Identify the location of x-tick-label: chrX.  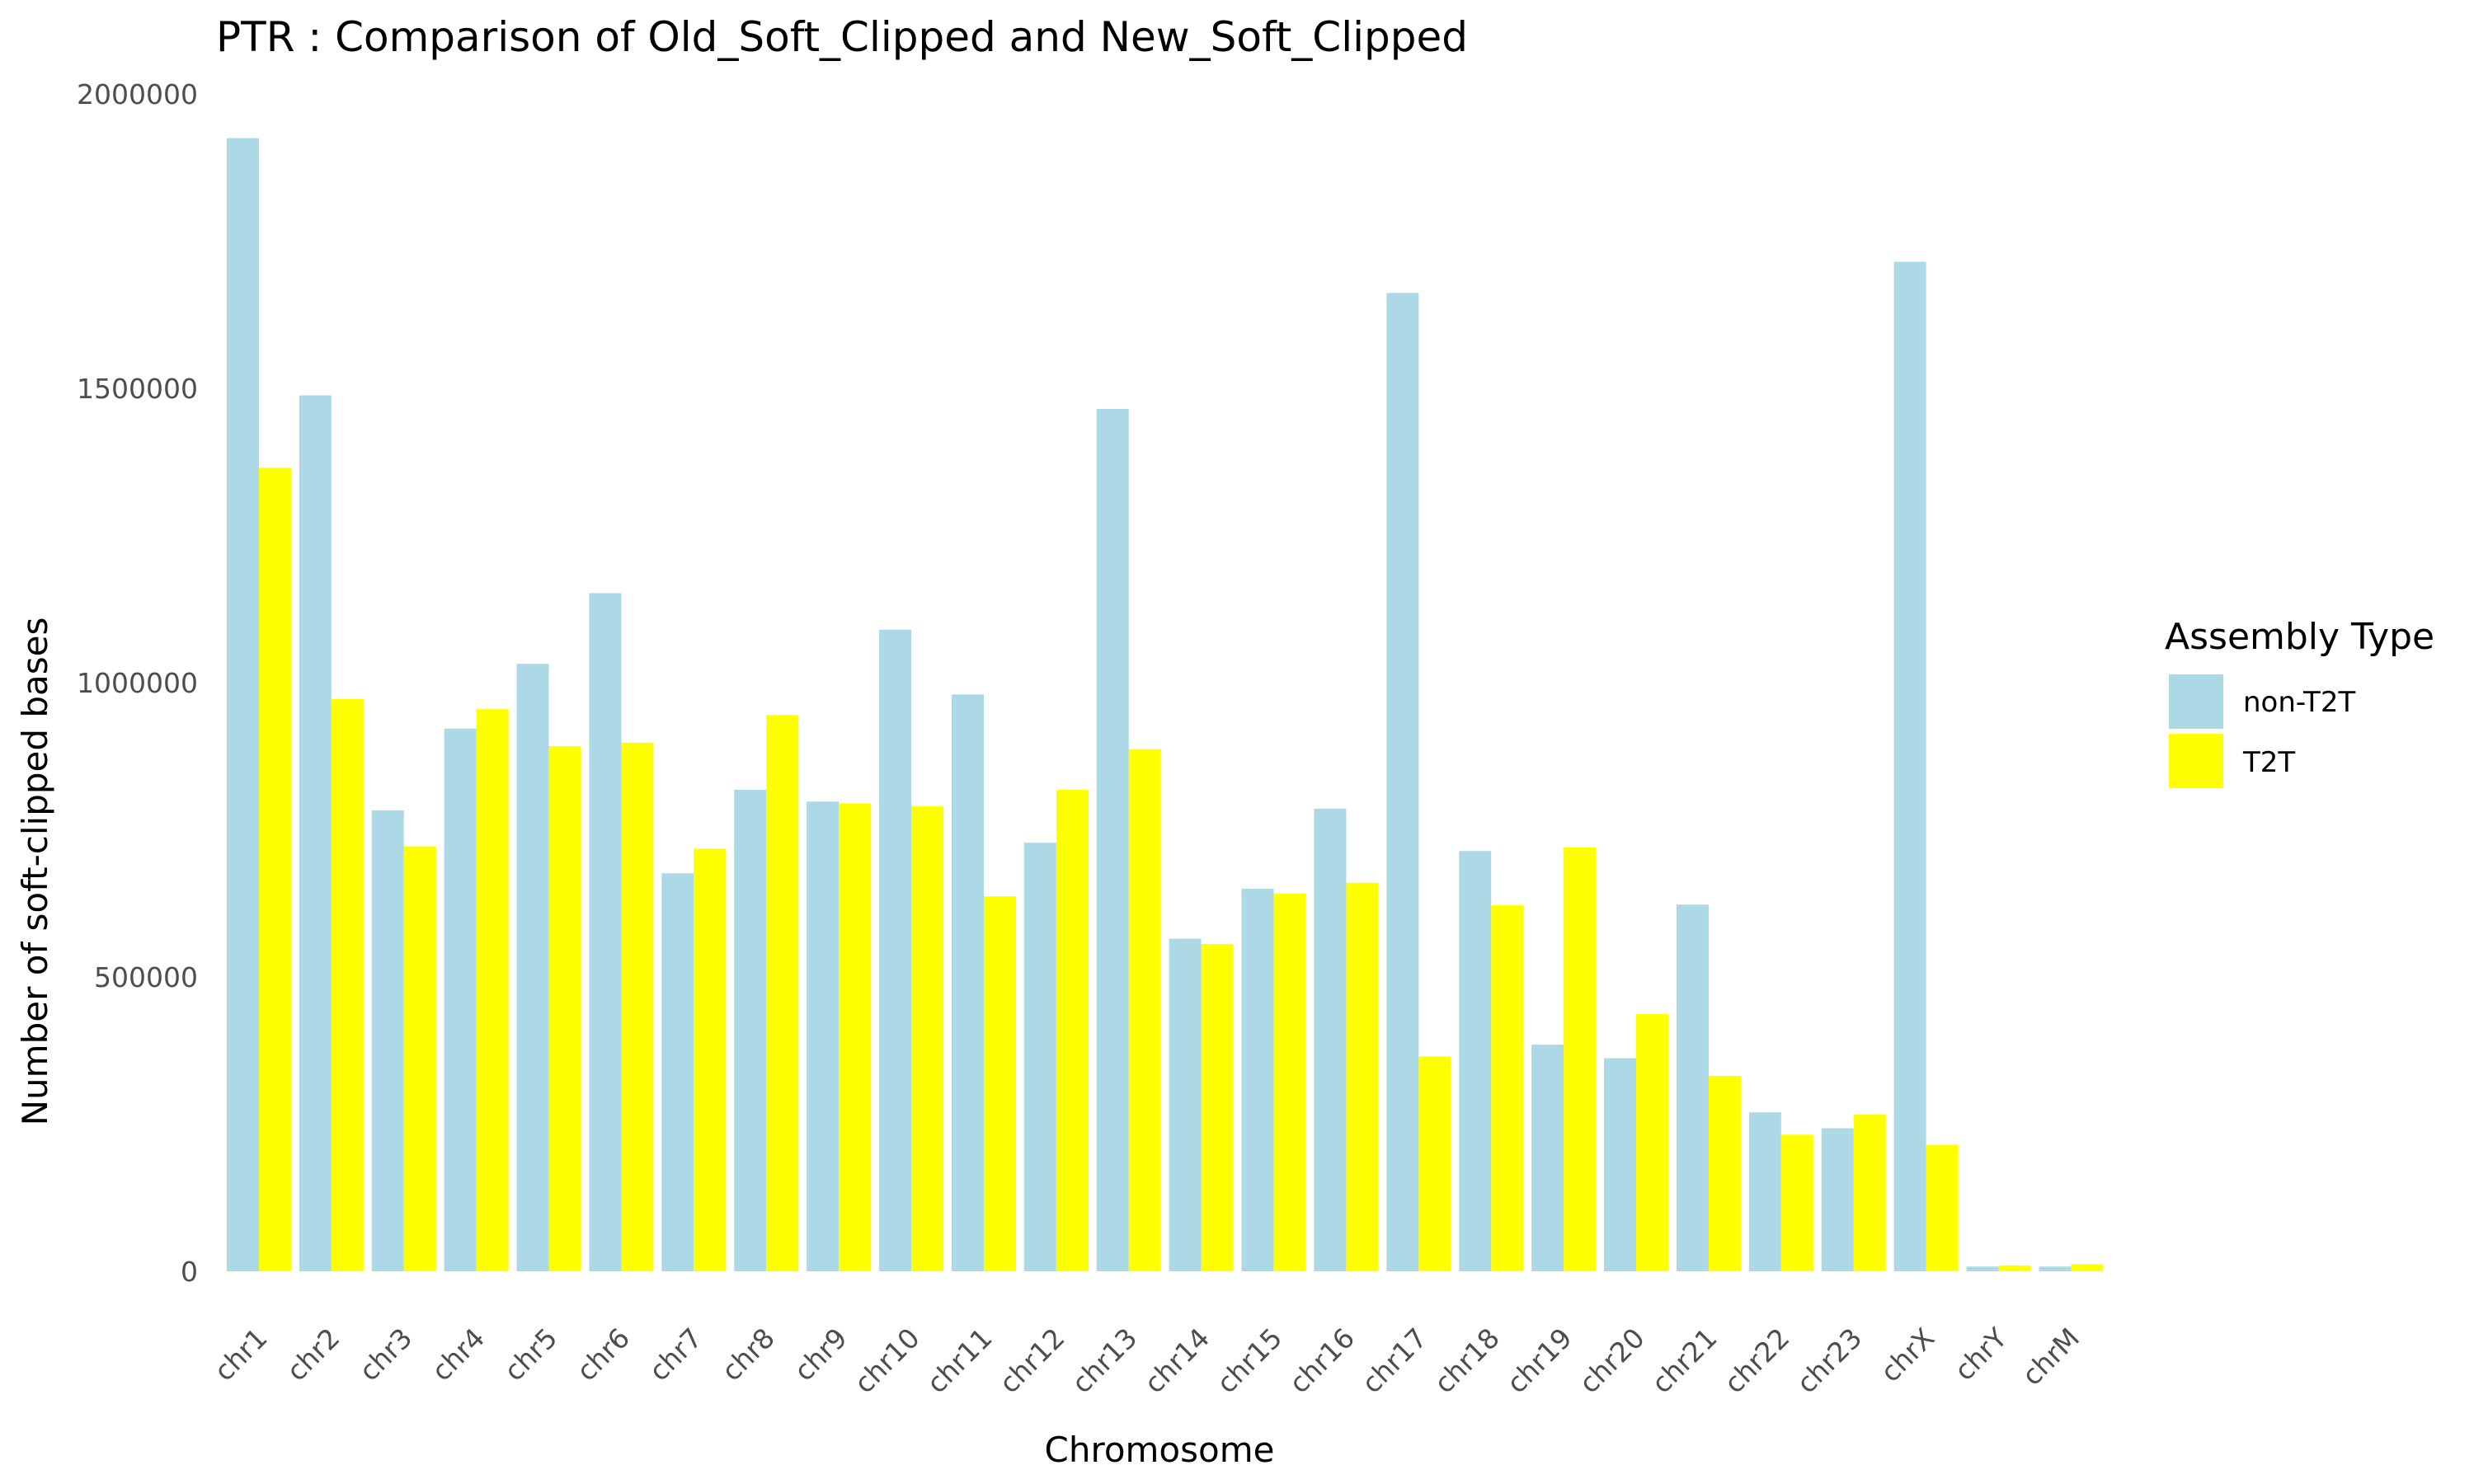
(1907, 1355).